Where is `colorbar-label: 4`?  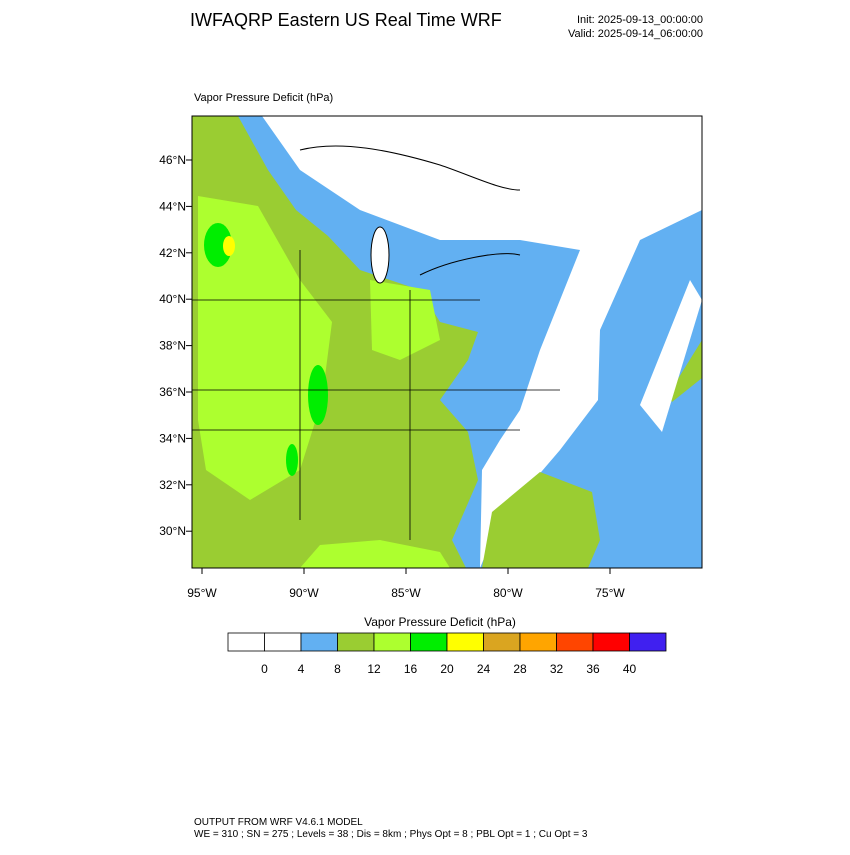
colorbar-label: 4 is located at coordinates (301, 669).